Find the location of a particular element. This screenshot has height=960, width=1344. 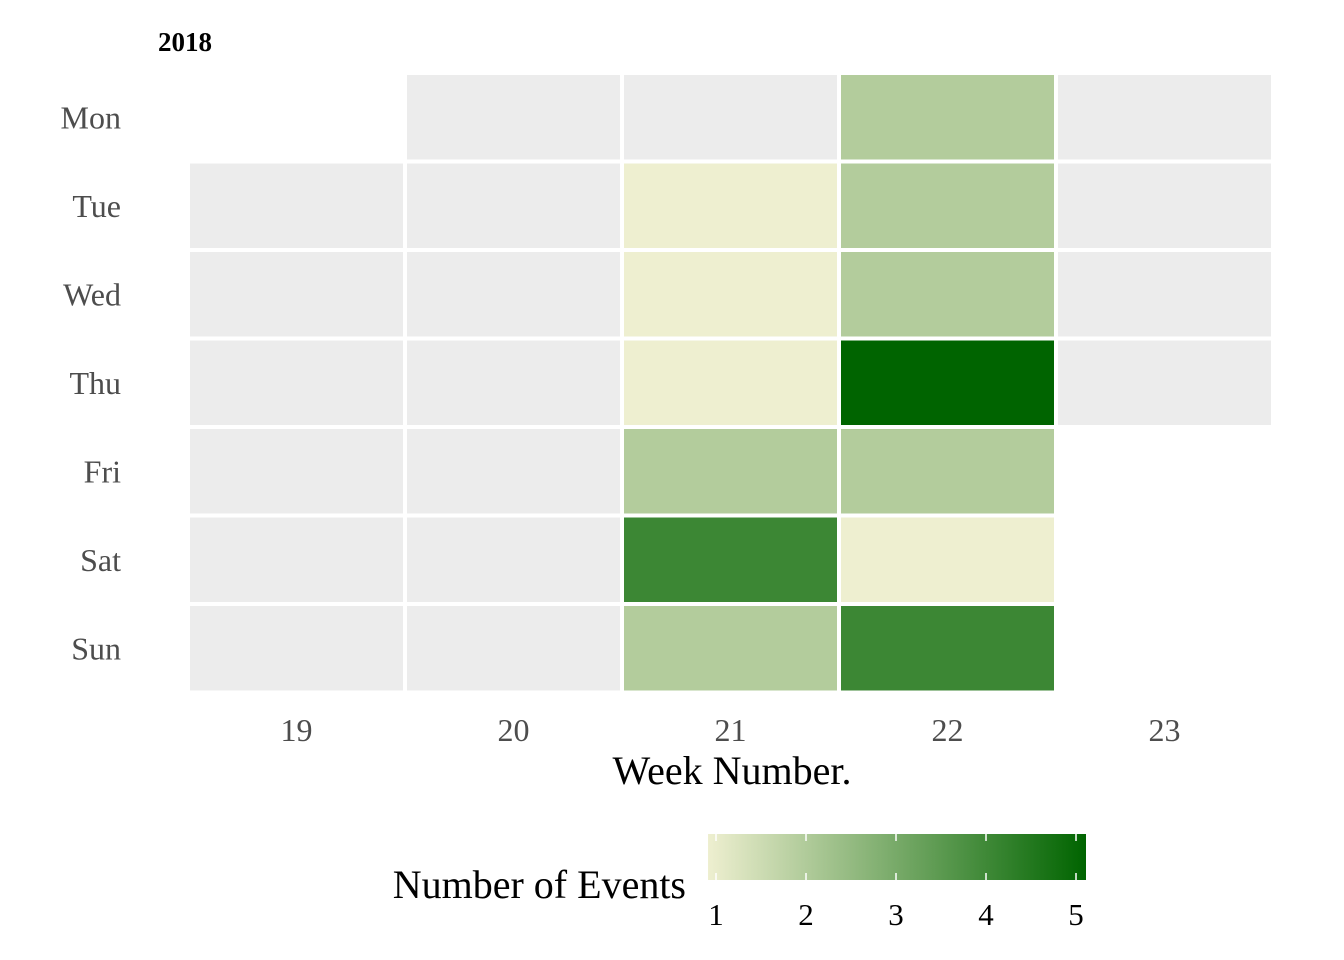

heatmap-cell-week-21-mon is located at coordinates (730, 117).